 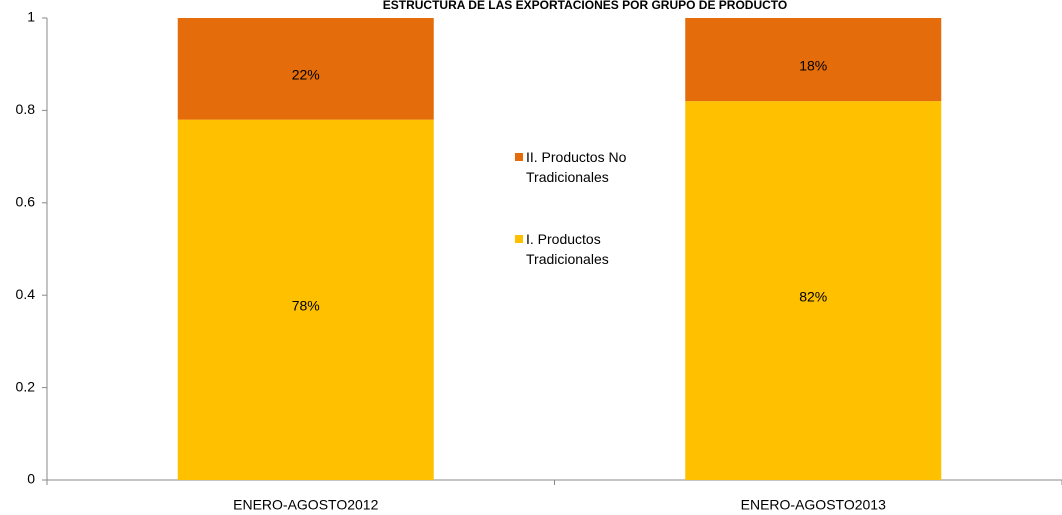 I want to click on legend-label: II. Productos No Tradicionales, so click(x=576, y=167).